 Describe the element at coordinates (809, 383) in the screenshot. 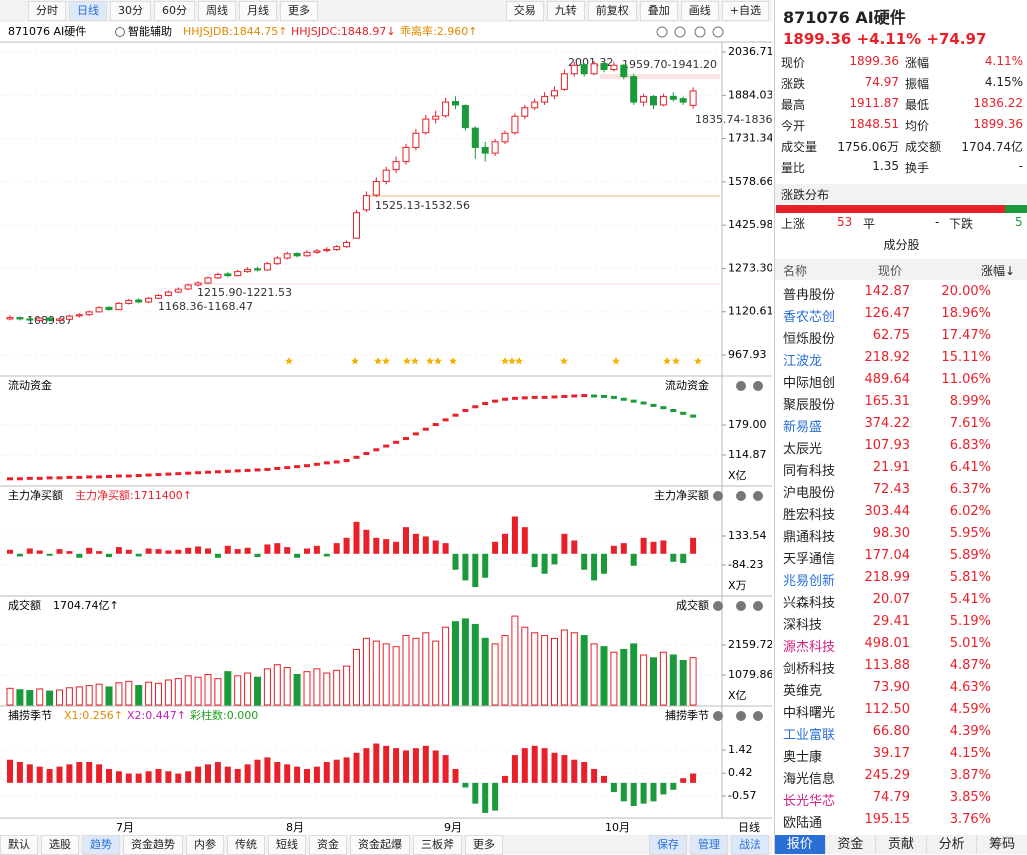

I see `stock-name: 中际旭创` at that location.